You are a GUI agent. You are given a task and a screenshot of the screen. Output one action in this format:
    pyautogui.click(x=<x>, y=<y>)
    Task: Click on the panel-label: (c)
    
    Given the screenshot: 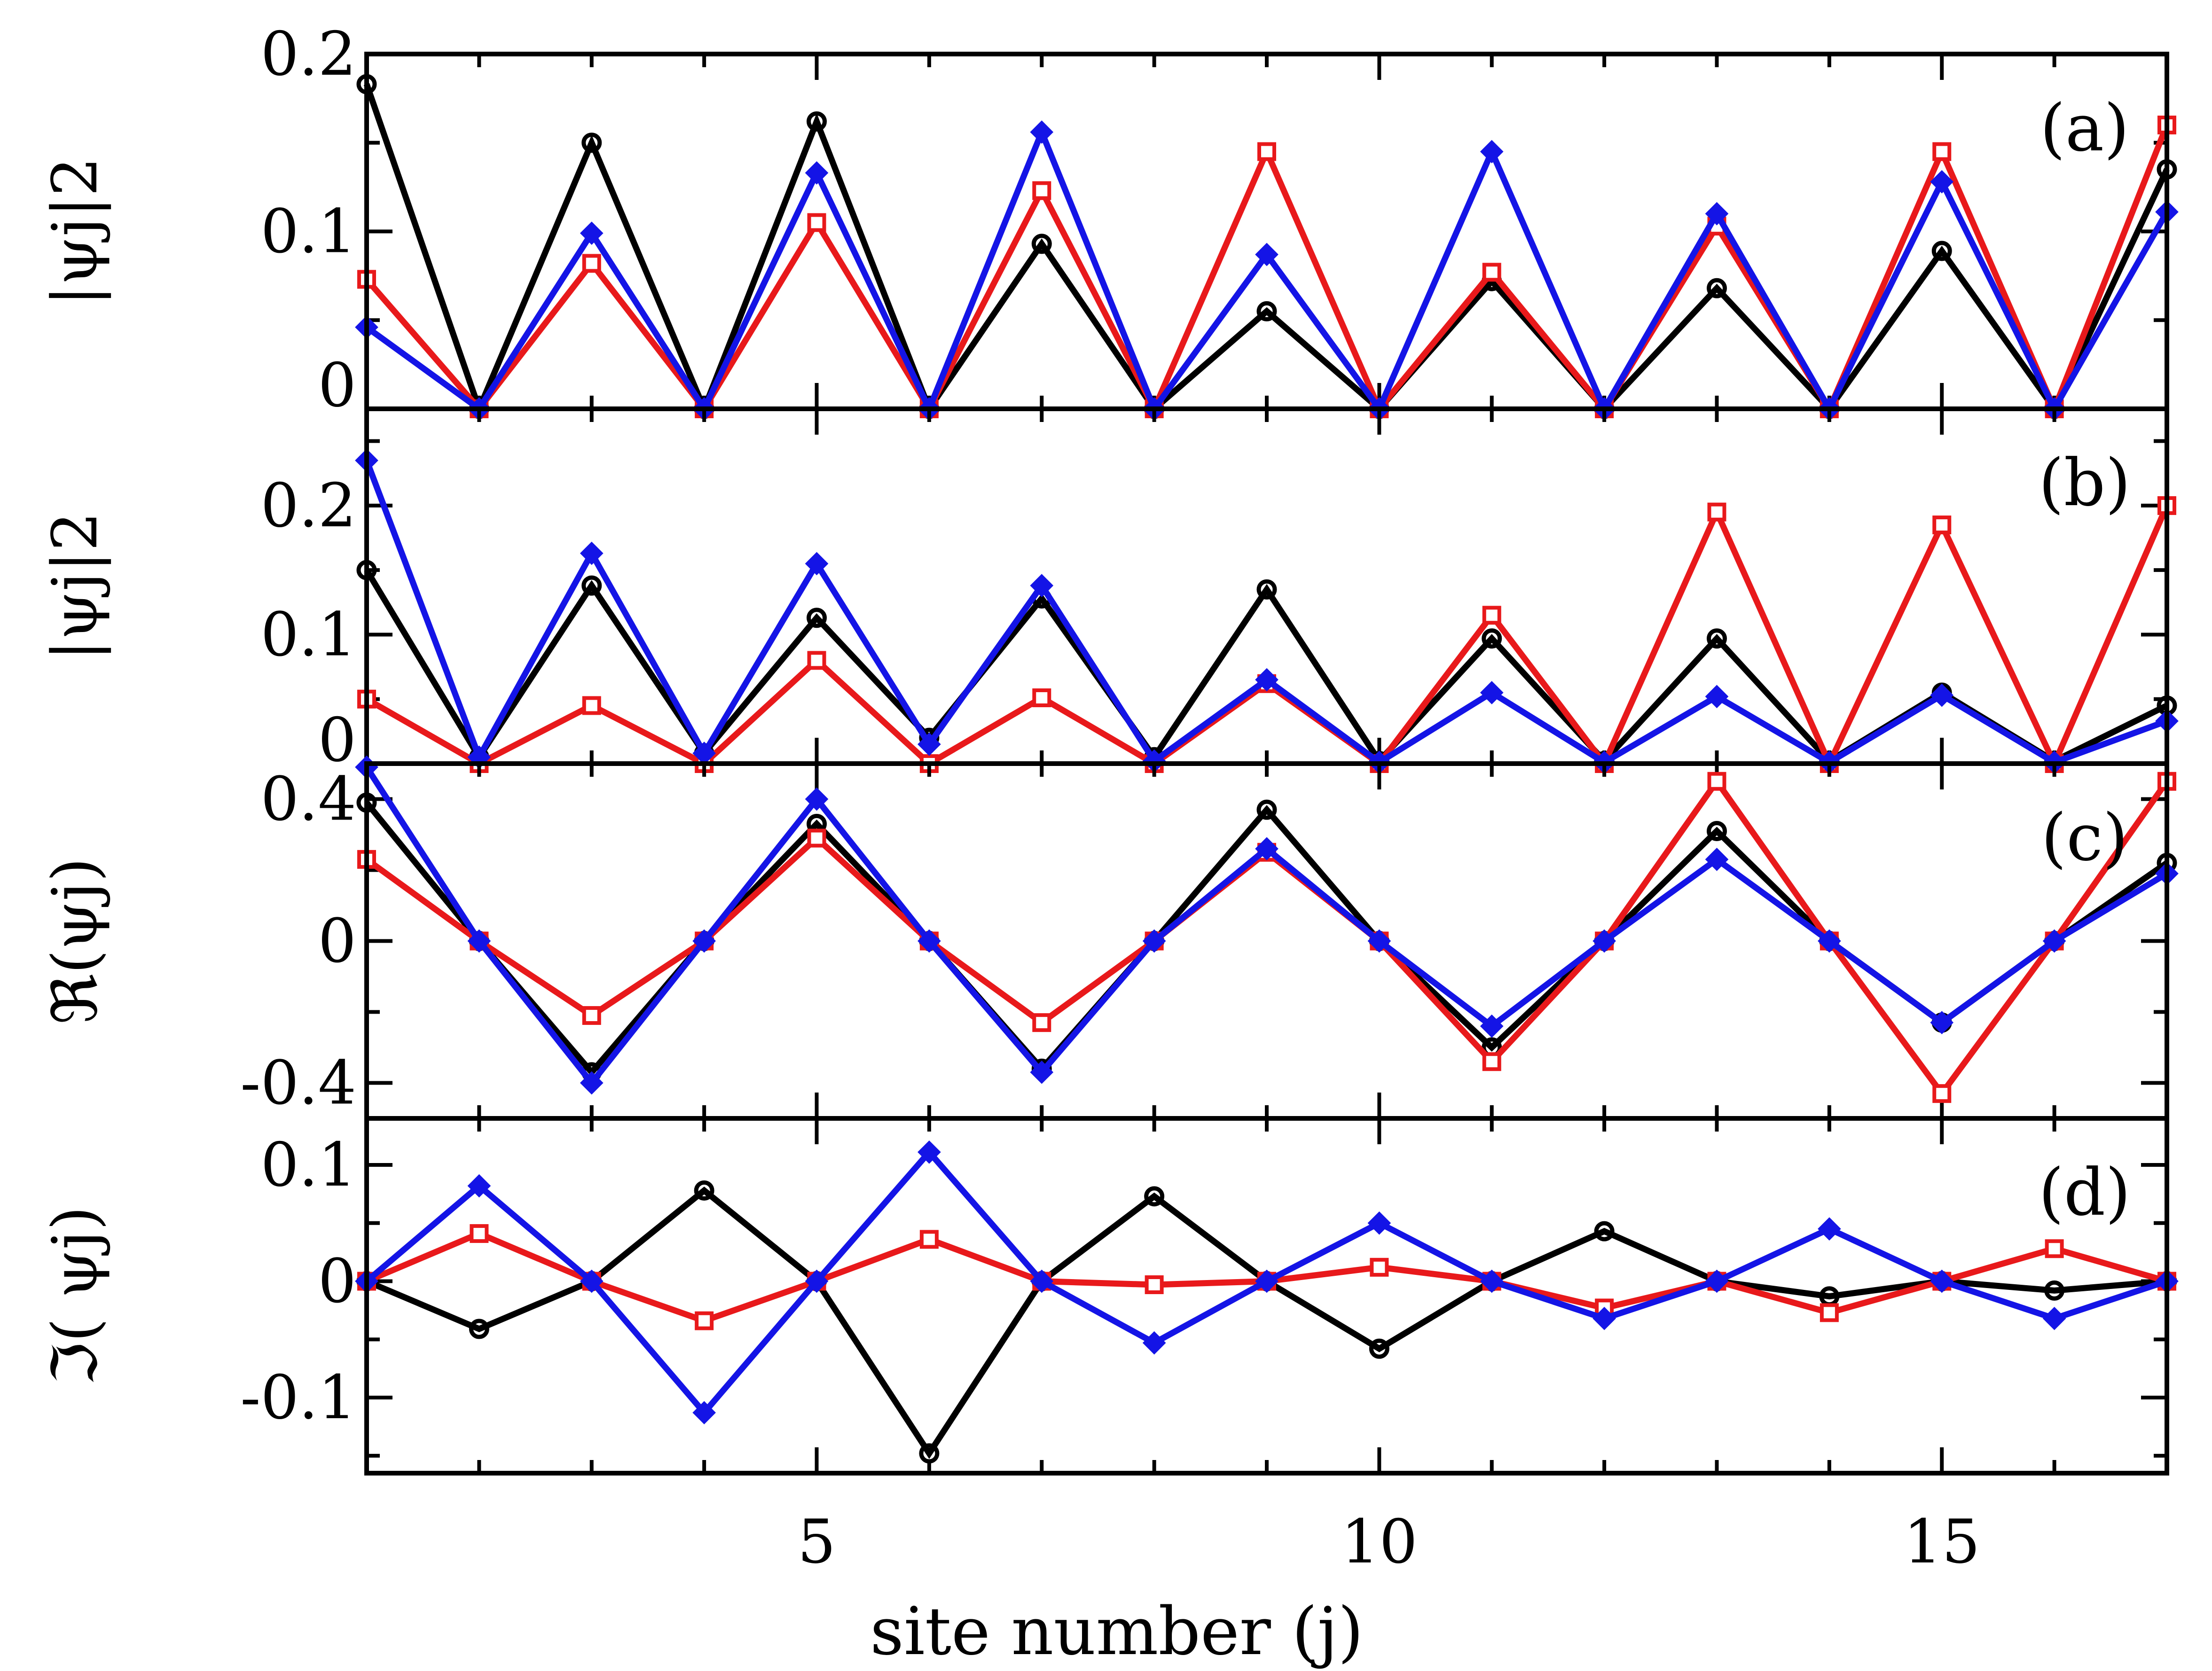 What is the action you would take?
    pyautogui.click(x=2084, y=837)
    